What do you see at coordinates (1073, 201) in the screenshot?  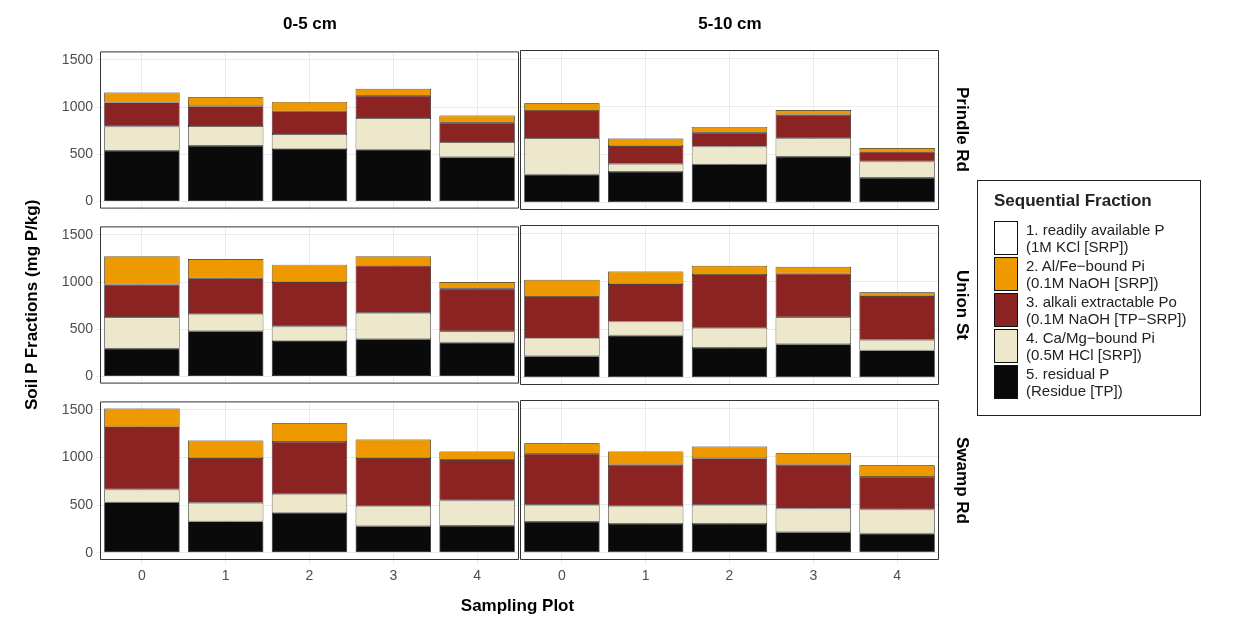 I see `legend-title: Sequential Fraction` at bounding box center [1073, 201].